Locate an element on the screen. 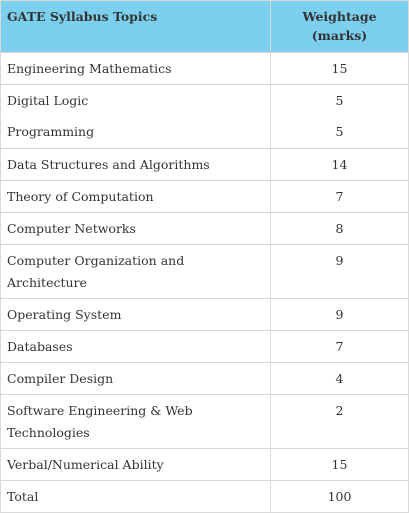  topic-programming: Programming is located at coordinates (51, 131).